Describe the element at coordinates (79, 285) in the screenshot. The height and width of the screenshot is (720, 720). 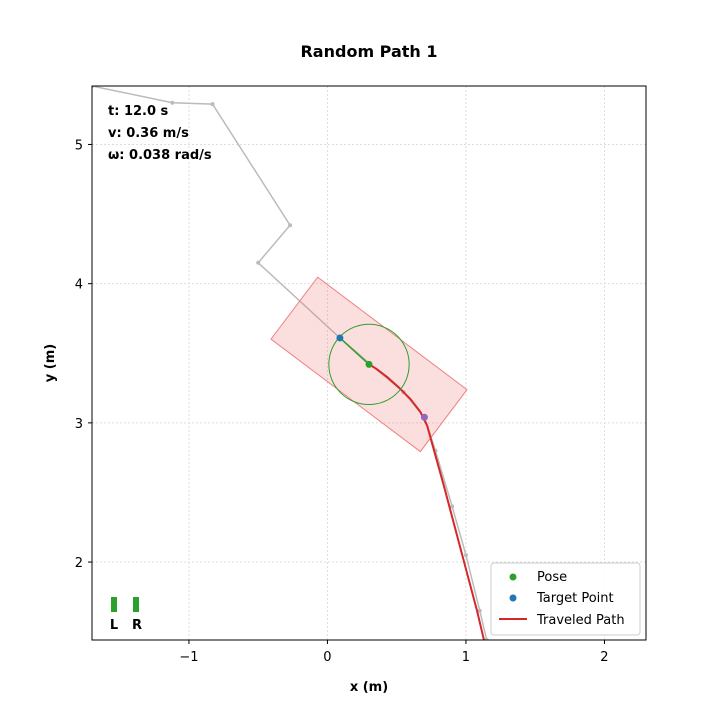
I see `y-tick-label: 4` at that location.